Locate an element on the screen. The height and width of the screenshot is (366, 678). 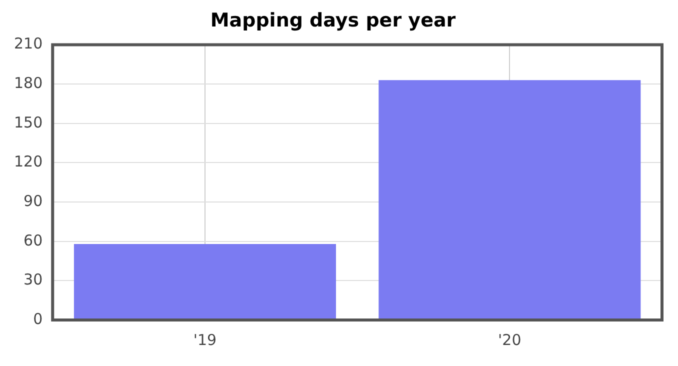
y-tick-label: 180 is located at coordinates (28, 83).